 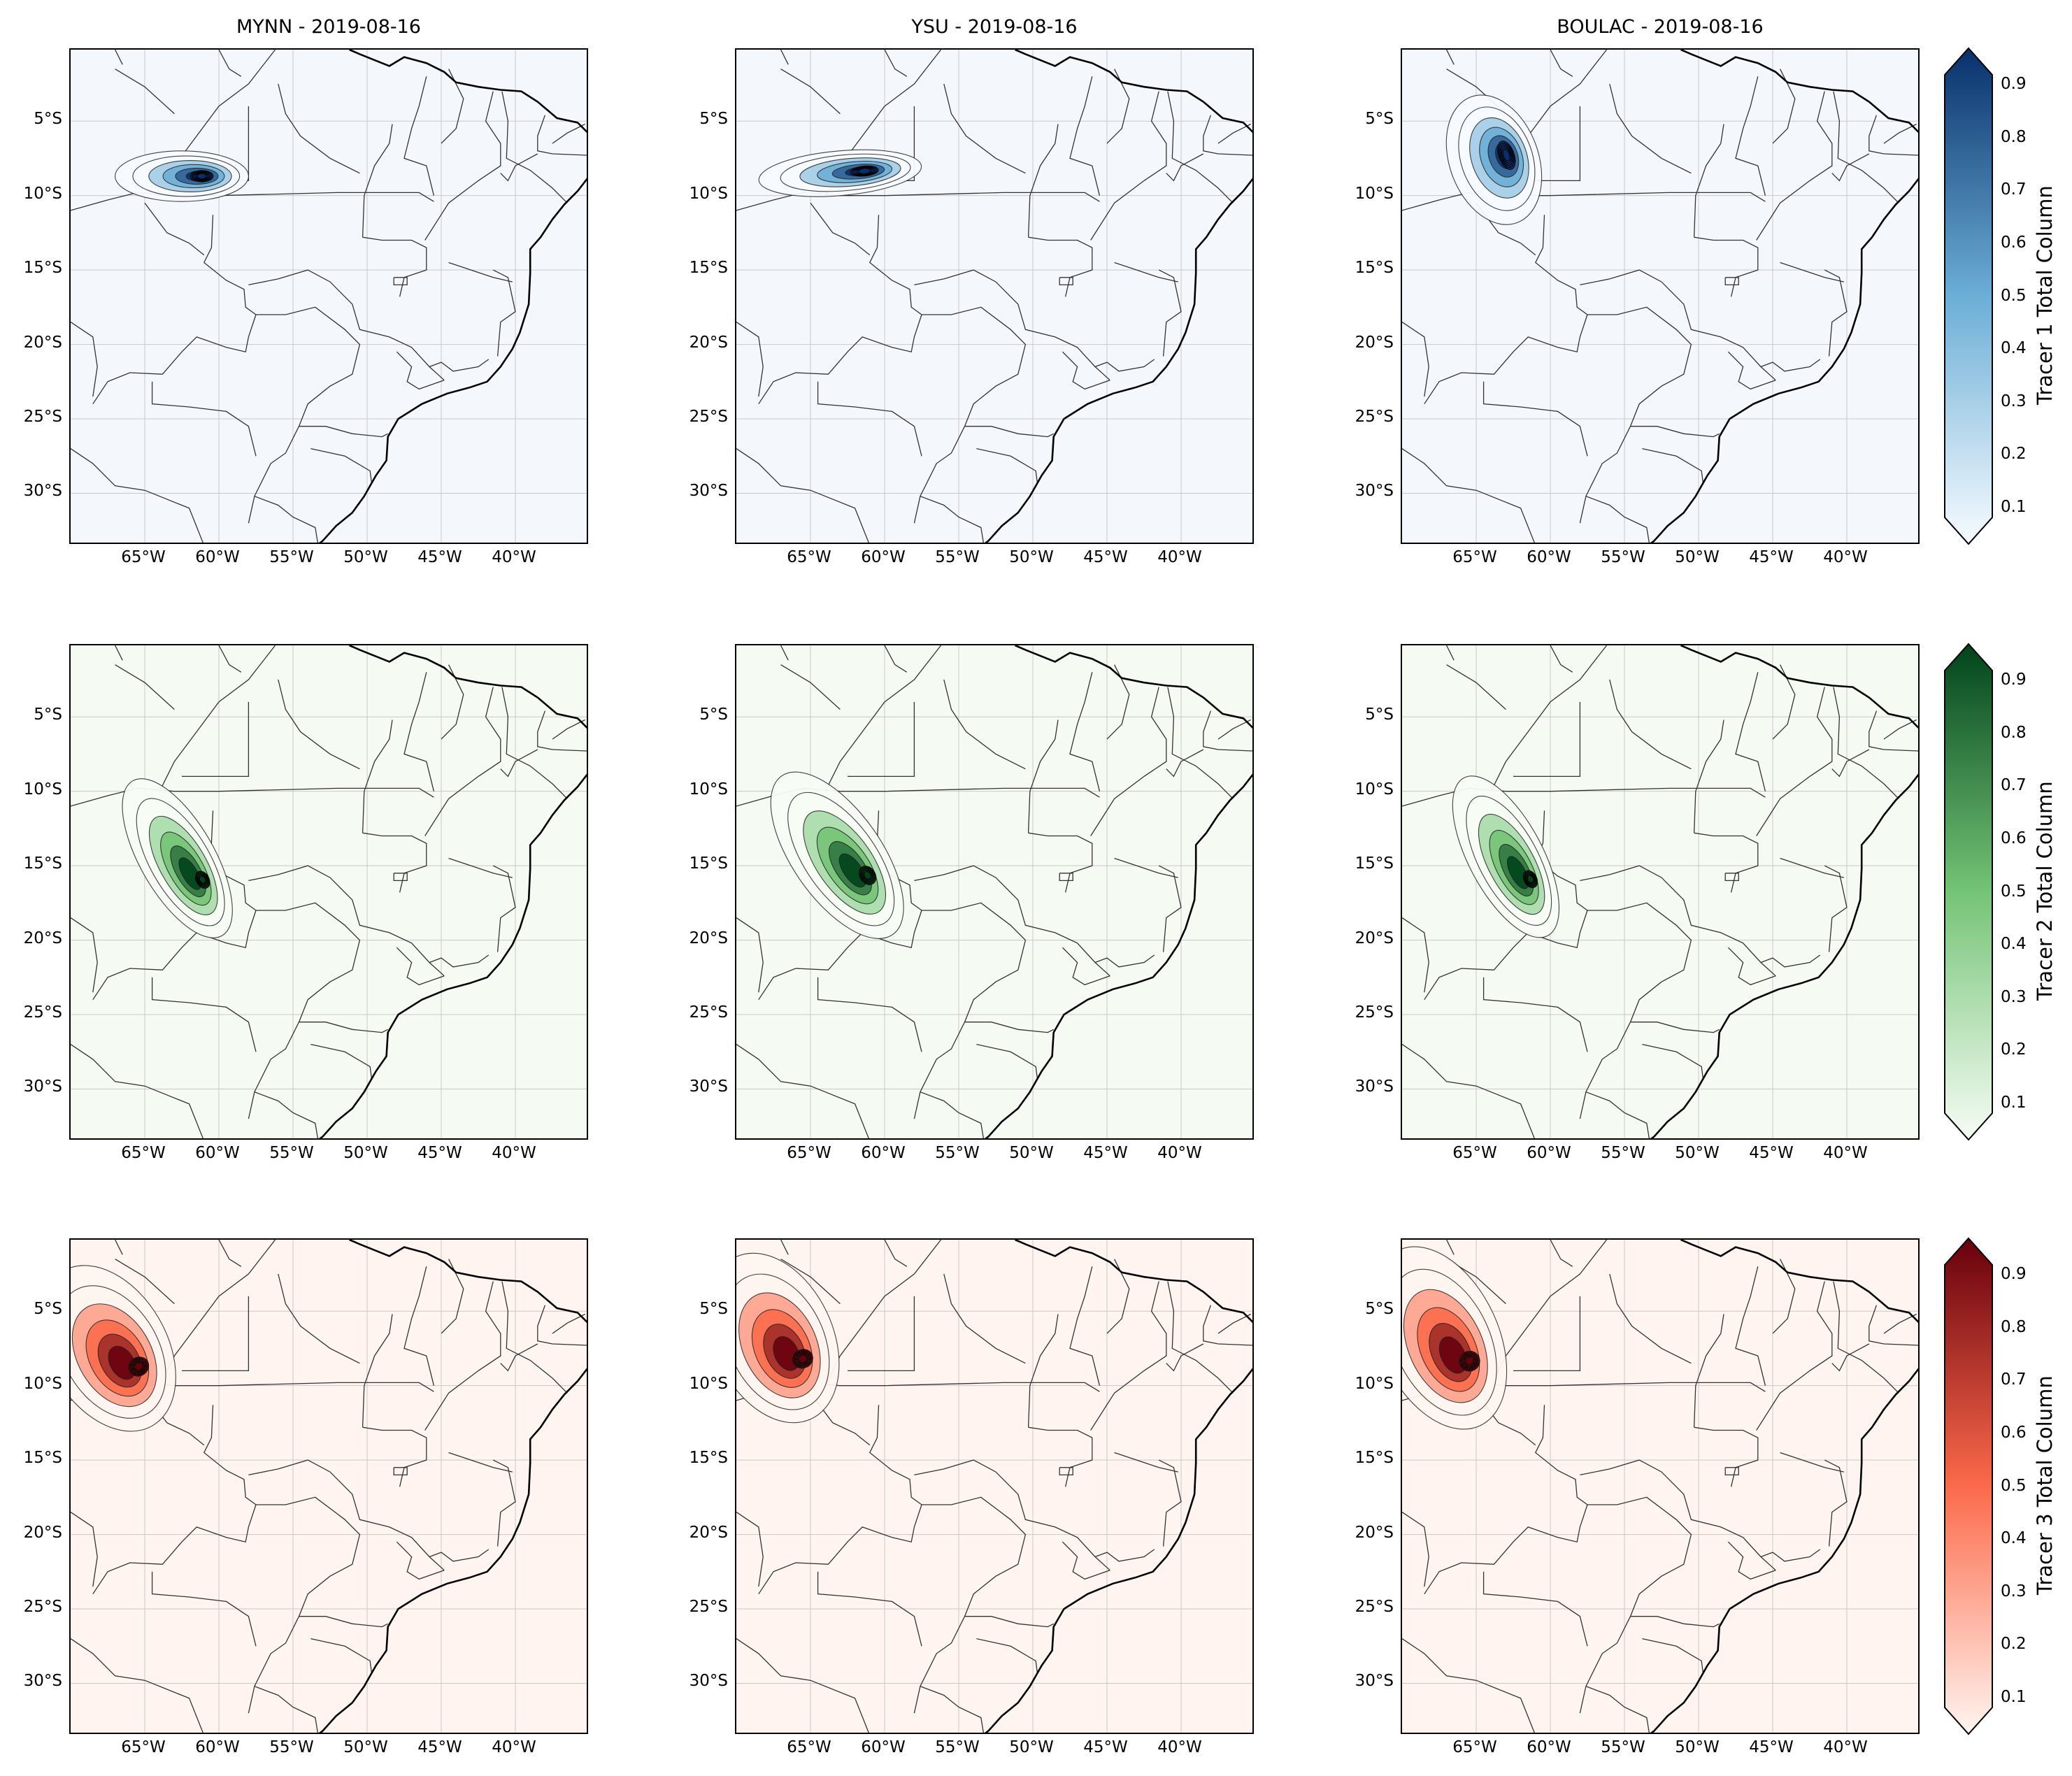 What do you see at coordinates (2014, 295) in the screenshot?
I see `colorbar-tick-label: 0.5` at bounding box center [2014, 295].